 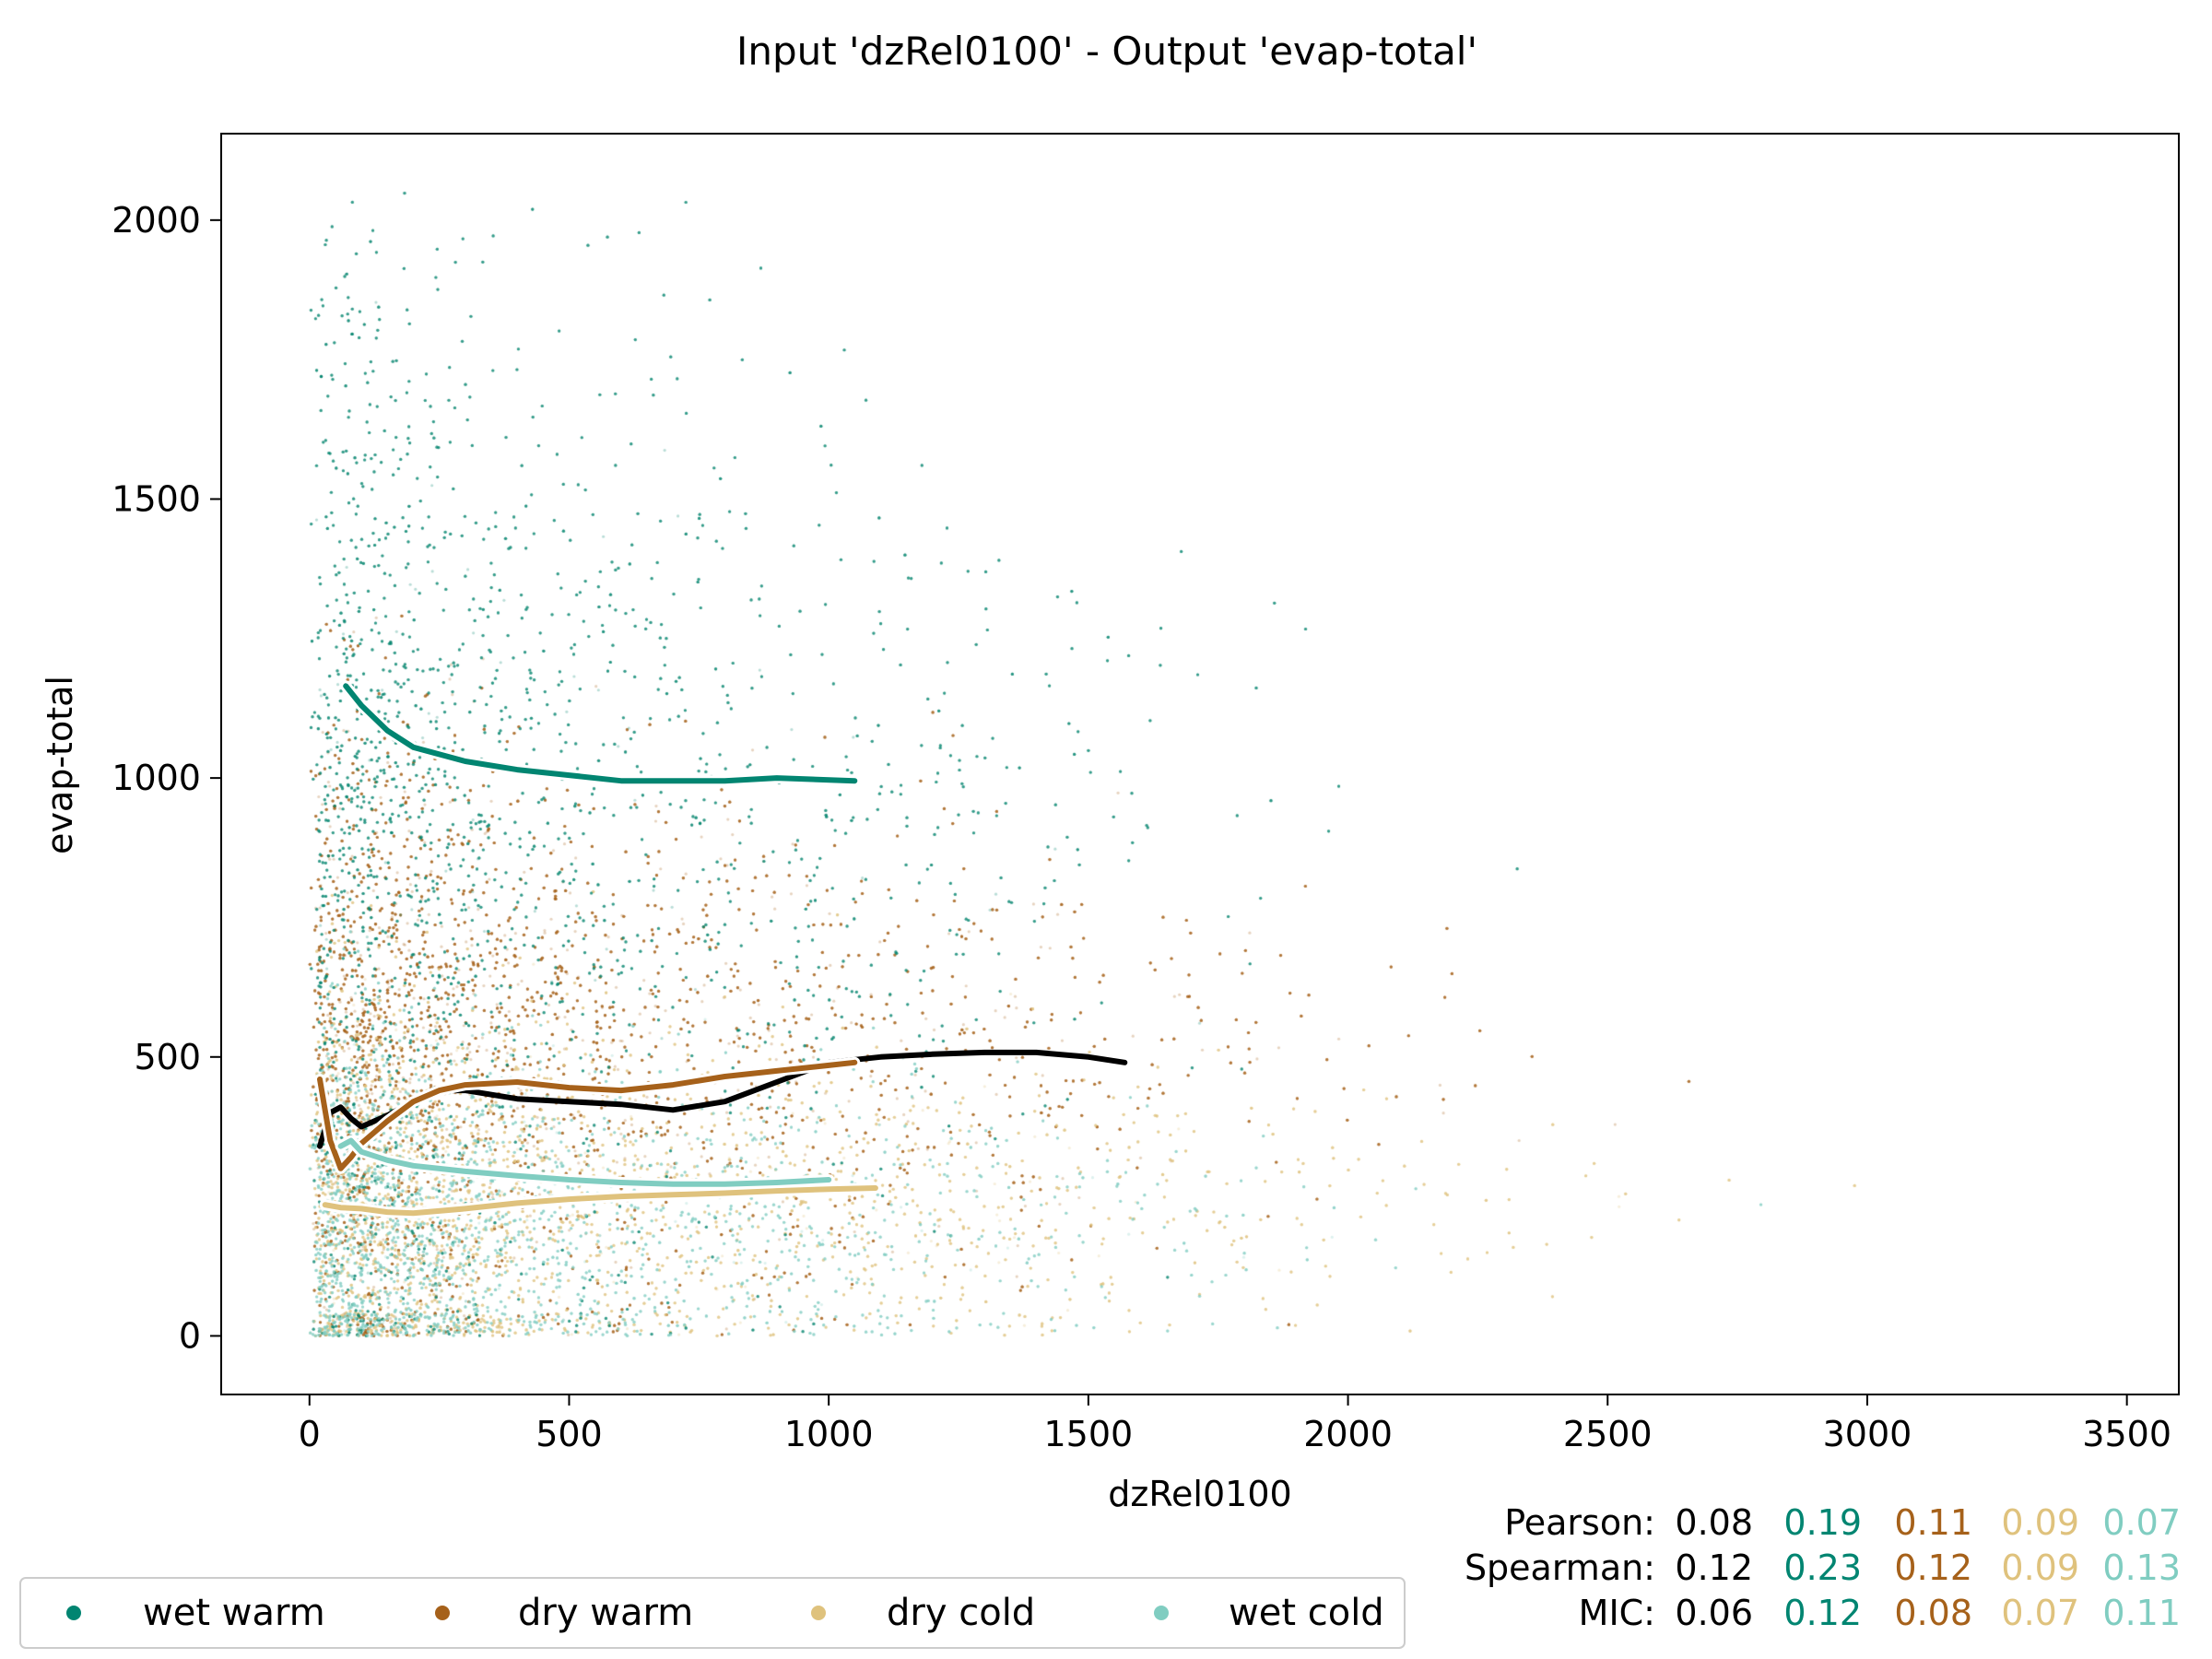 I want to click on legend-label: dry cold, so click(x=961, y=1613).